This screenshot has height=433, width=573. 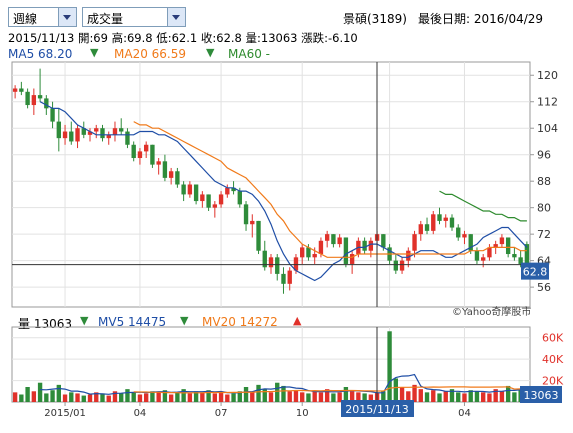 I want to click on ma60-legend: MA60 -, so click(x=249, y=54).